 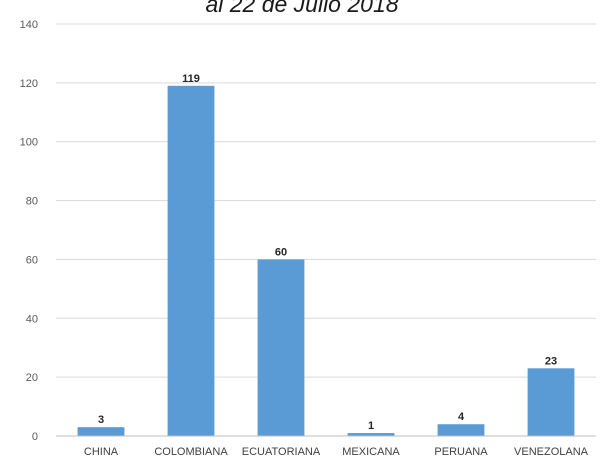 I want to click on y-tick-label: 60, so click(x=32, y=260).